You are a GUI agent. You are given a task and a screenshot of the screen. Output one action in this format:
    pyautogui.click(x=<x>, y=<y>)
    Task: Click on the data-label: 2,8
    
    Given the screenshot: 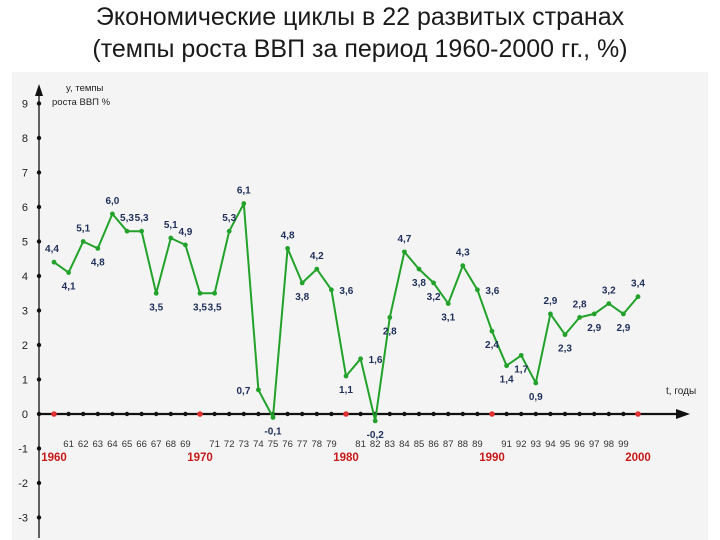 What is the action you would take?
    pyautogui.click(x=390, y=331)
    